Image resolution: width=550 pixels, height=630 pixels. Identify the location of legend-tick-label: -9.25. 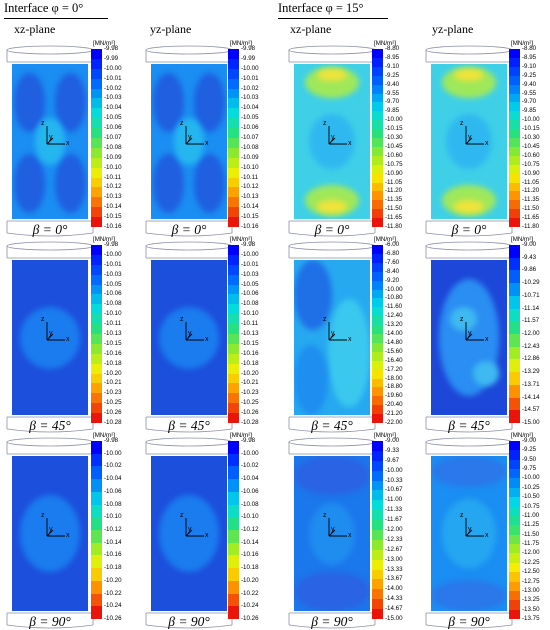
(392, 75).